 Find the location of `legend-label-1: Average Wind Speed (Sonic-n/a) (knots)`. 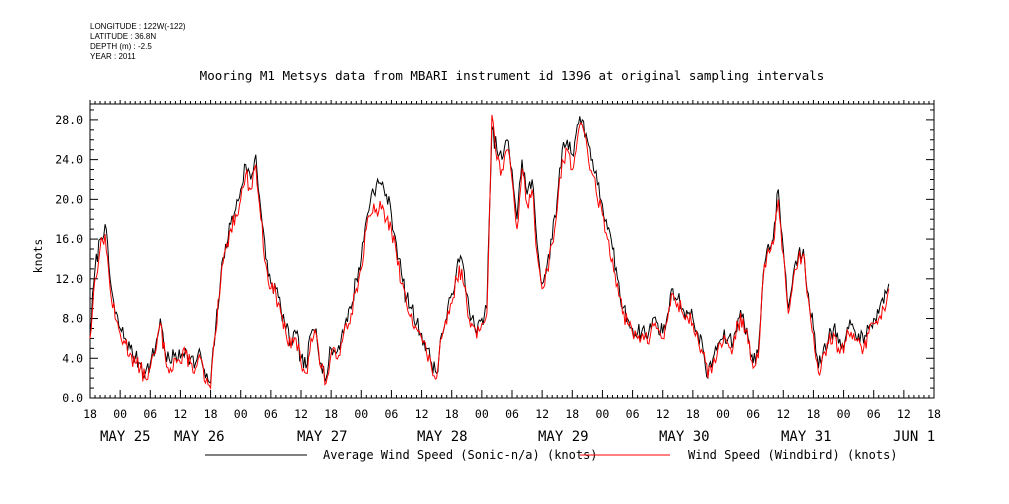

legend-label-1: Average Wind Speed (Sonic-n/a) (knots) is located at coordinates (460, 455).